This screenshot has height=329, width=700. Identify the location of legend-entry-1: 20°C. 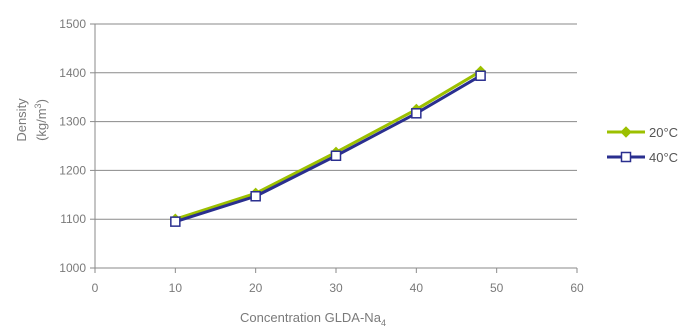
(642, 132).